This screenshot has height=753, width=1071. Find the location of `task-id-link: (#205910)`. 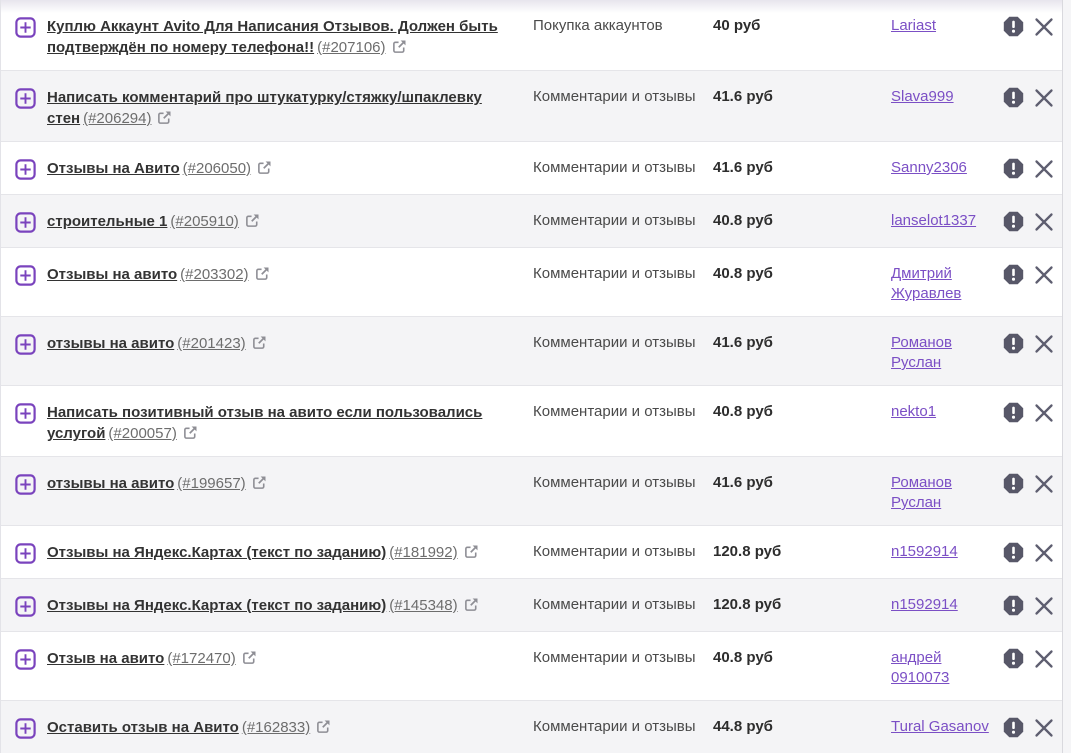

task-id-link: (#205910) is located at coordinates (204, 221).